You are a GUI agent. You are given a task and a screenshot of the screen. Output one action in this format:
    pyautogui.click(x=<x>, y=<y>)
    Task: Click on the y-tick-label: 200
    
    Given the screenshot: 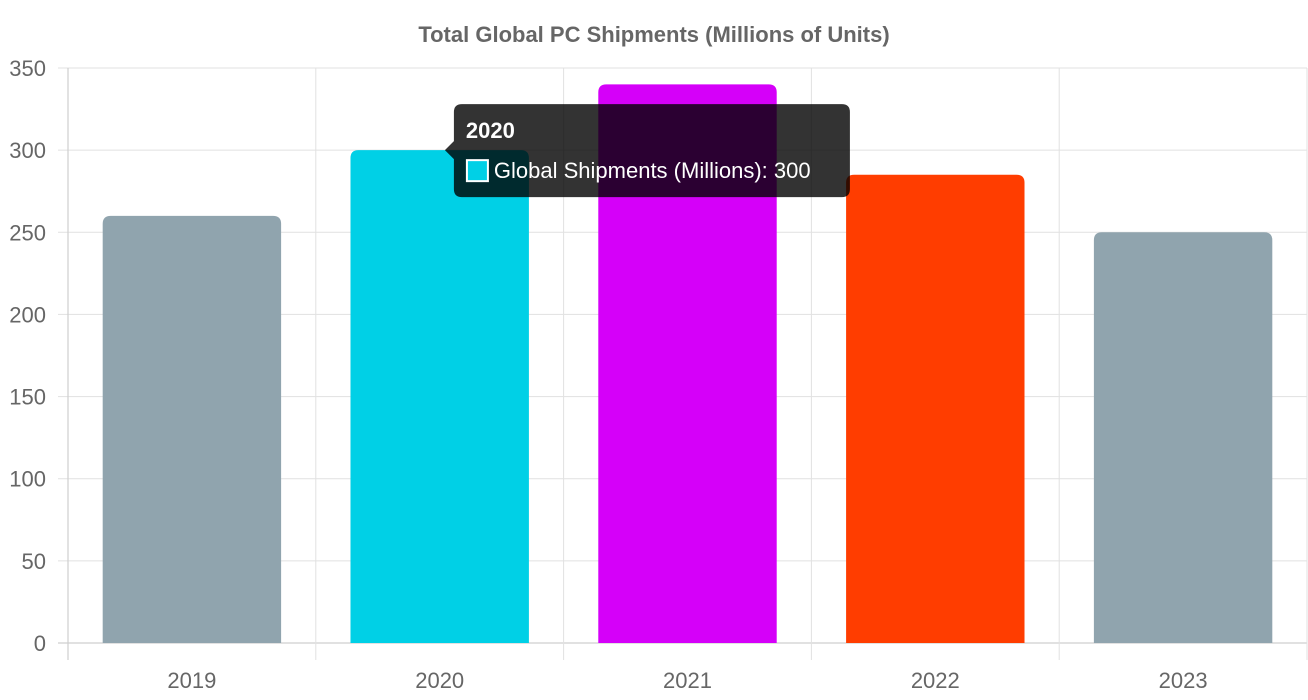 What is the action you would take?
    pyautogui.click(x=27, y=314)
    